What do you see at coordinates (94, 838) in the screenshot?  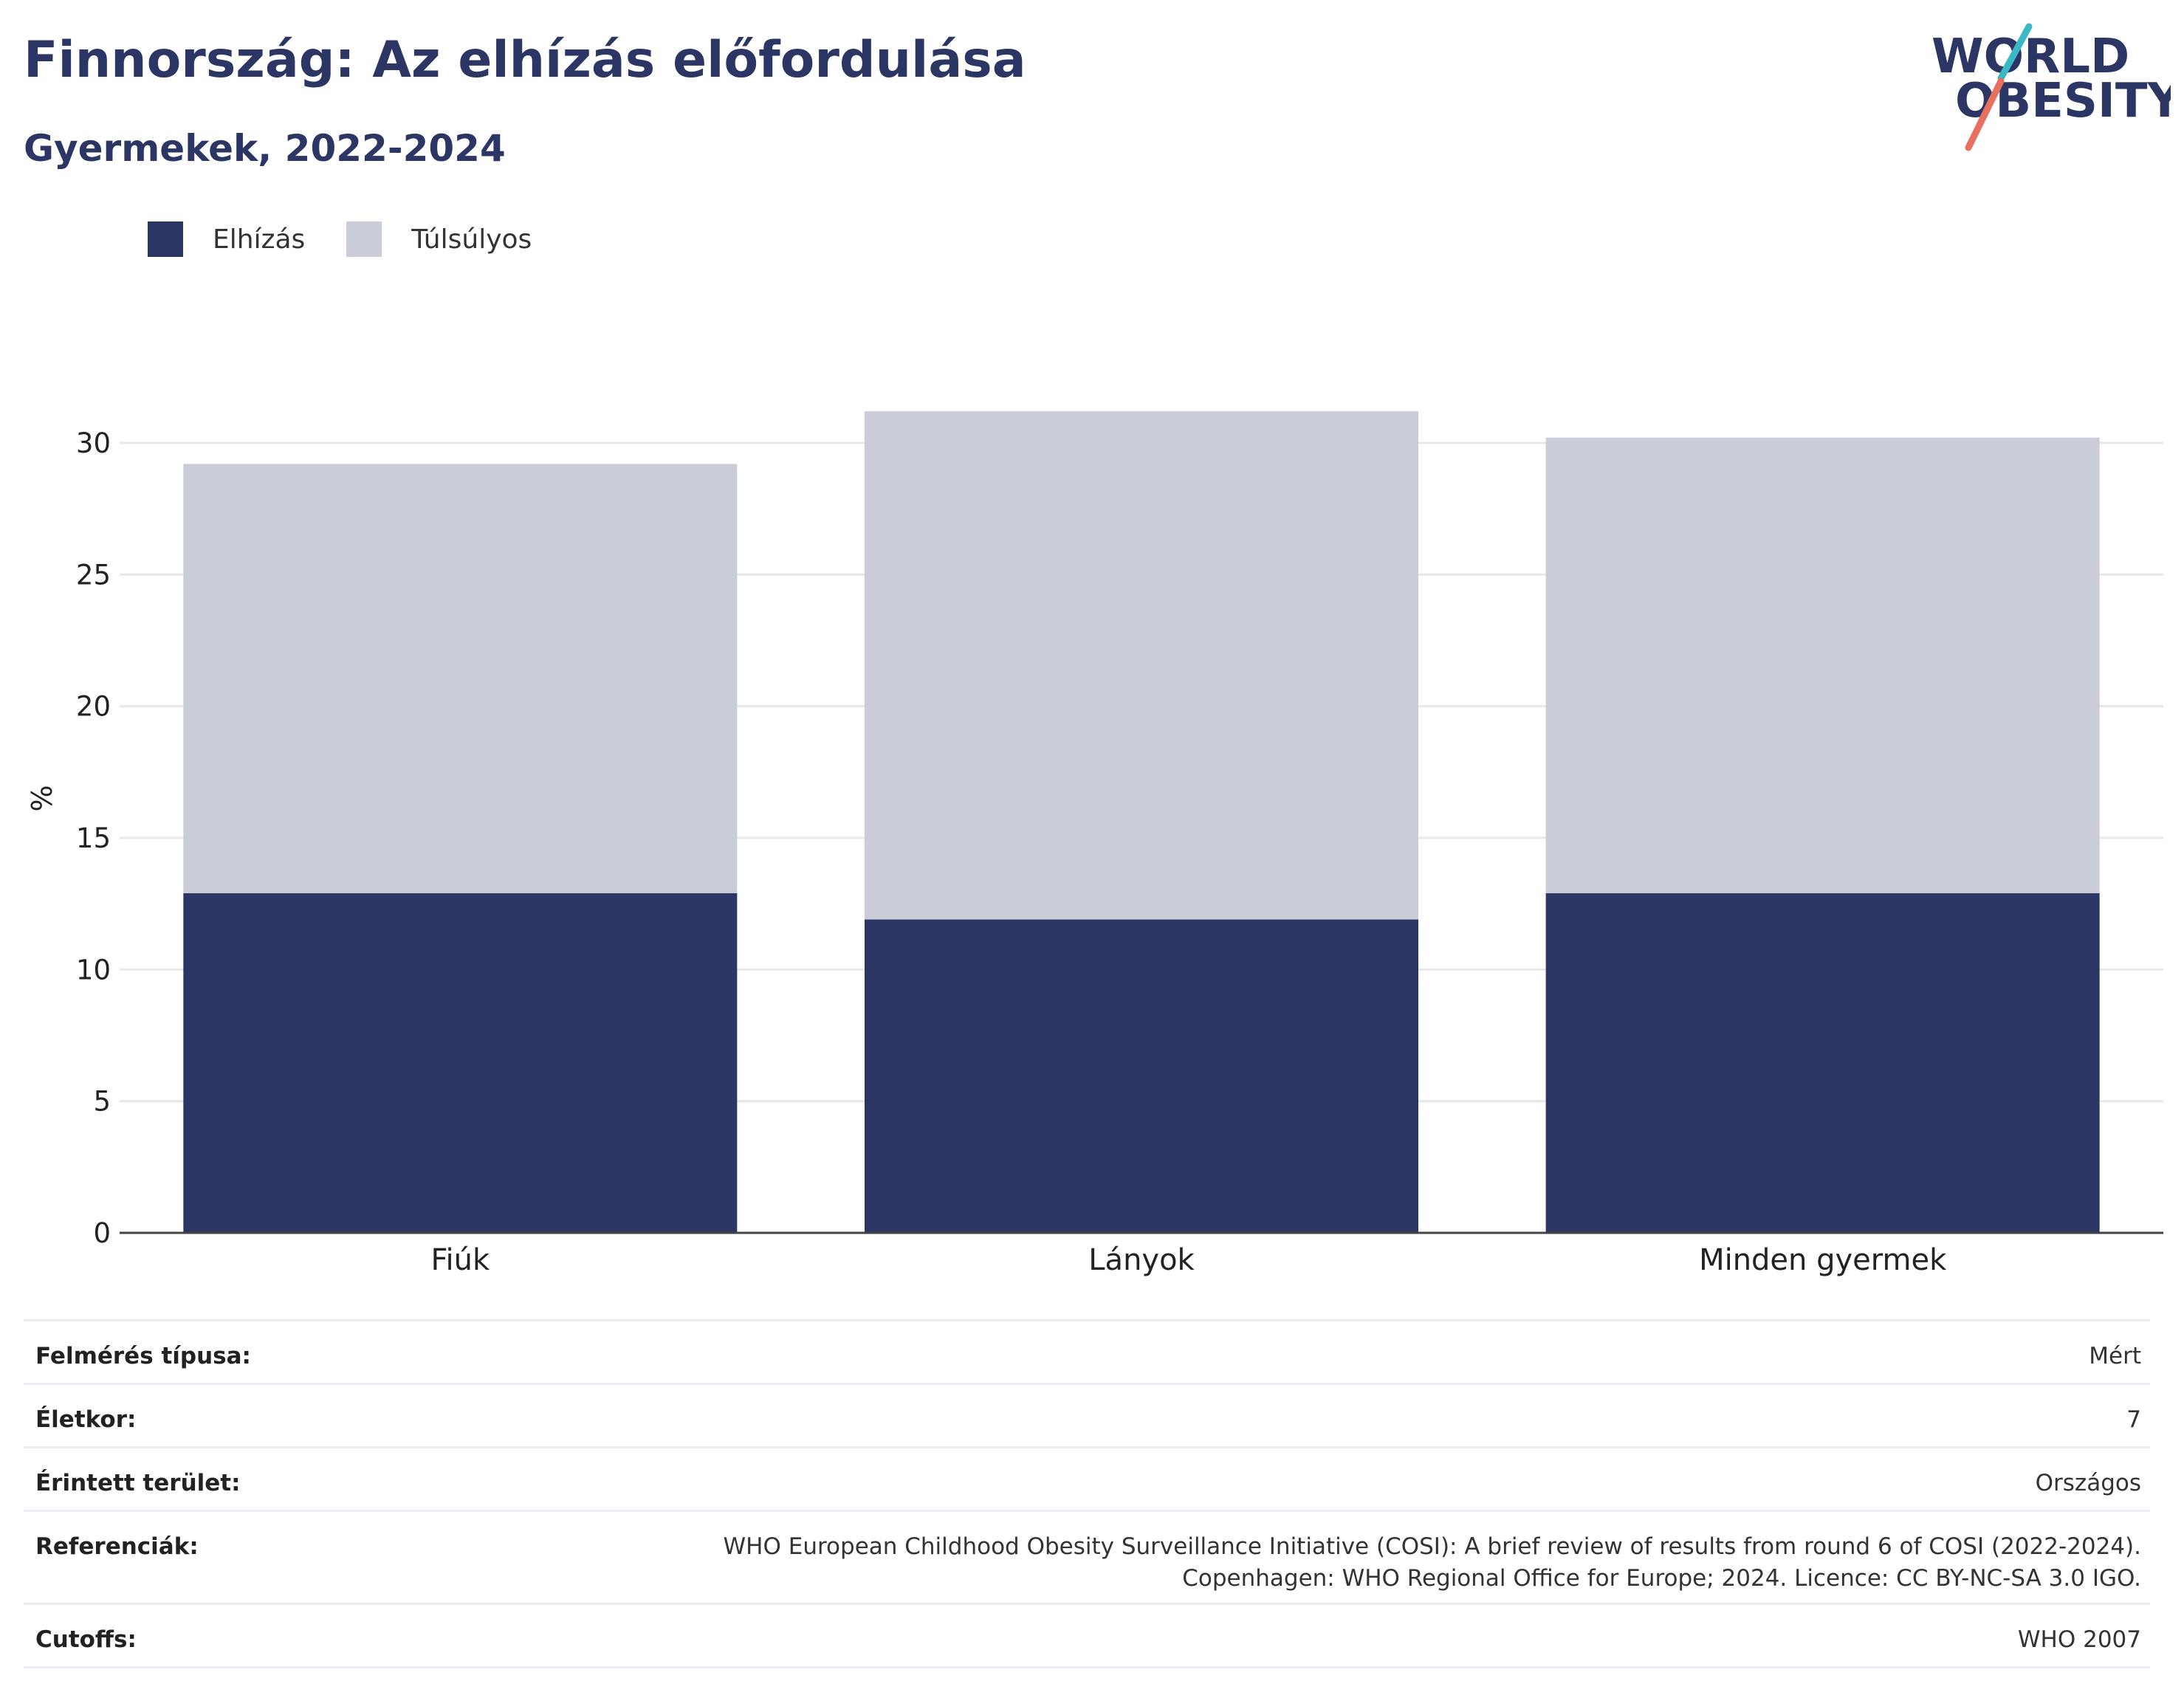 I see `y-tick-label: 15` at bounding box center [94, 838].